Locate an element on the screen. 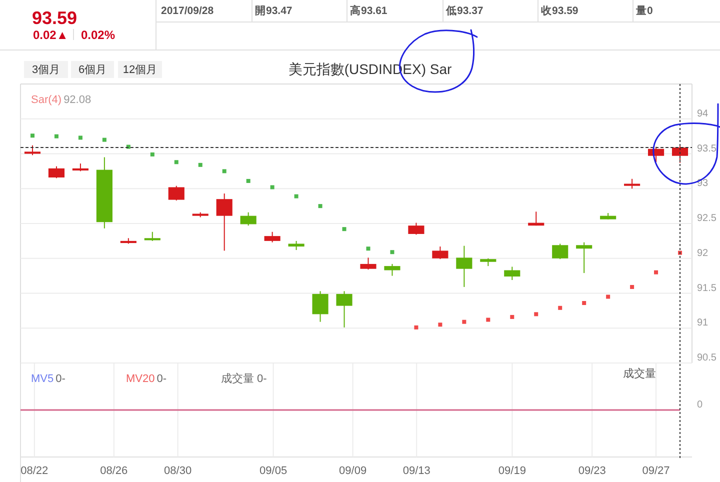 This screenshot has width=720, height=482. annotation: 92.08 is located at coordinates (78, 100).